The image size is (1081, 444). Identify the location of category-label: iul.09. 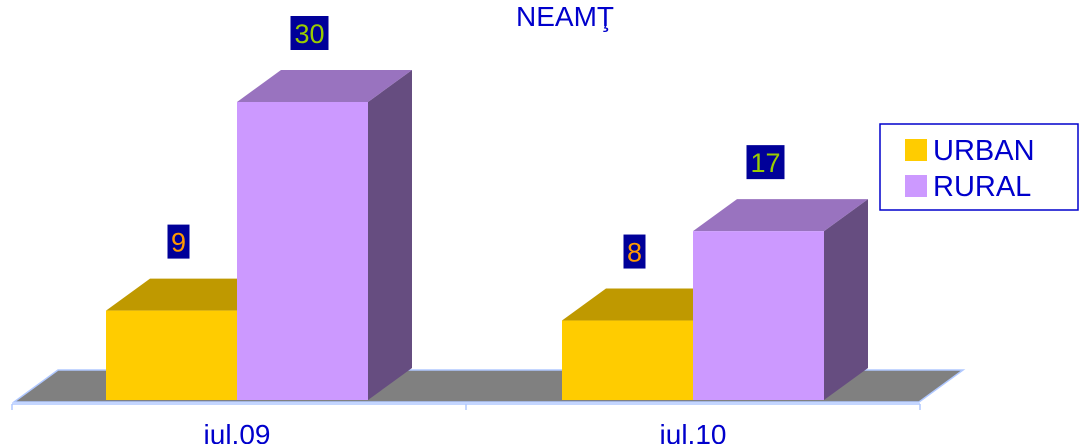
(237, 431).